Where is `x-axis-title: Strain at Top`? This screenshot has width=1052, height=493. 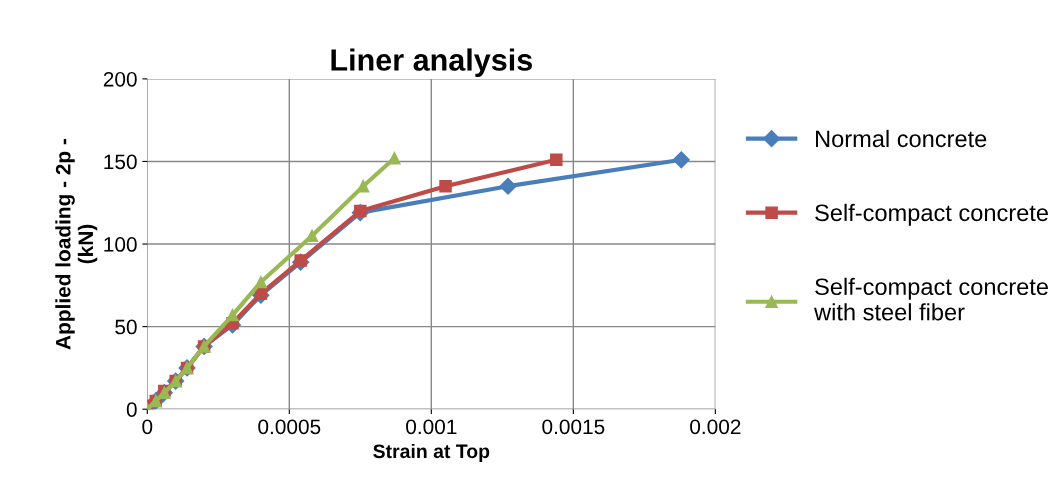
x-axis-title: Strain at Top is located at coordinates (431, 453).